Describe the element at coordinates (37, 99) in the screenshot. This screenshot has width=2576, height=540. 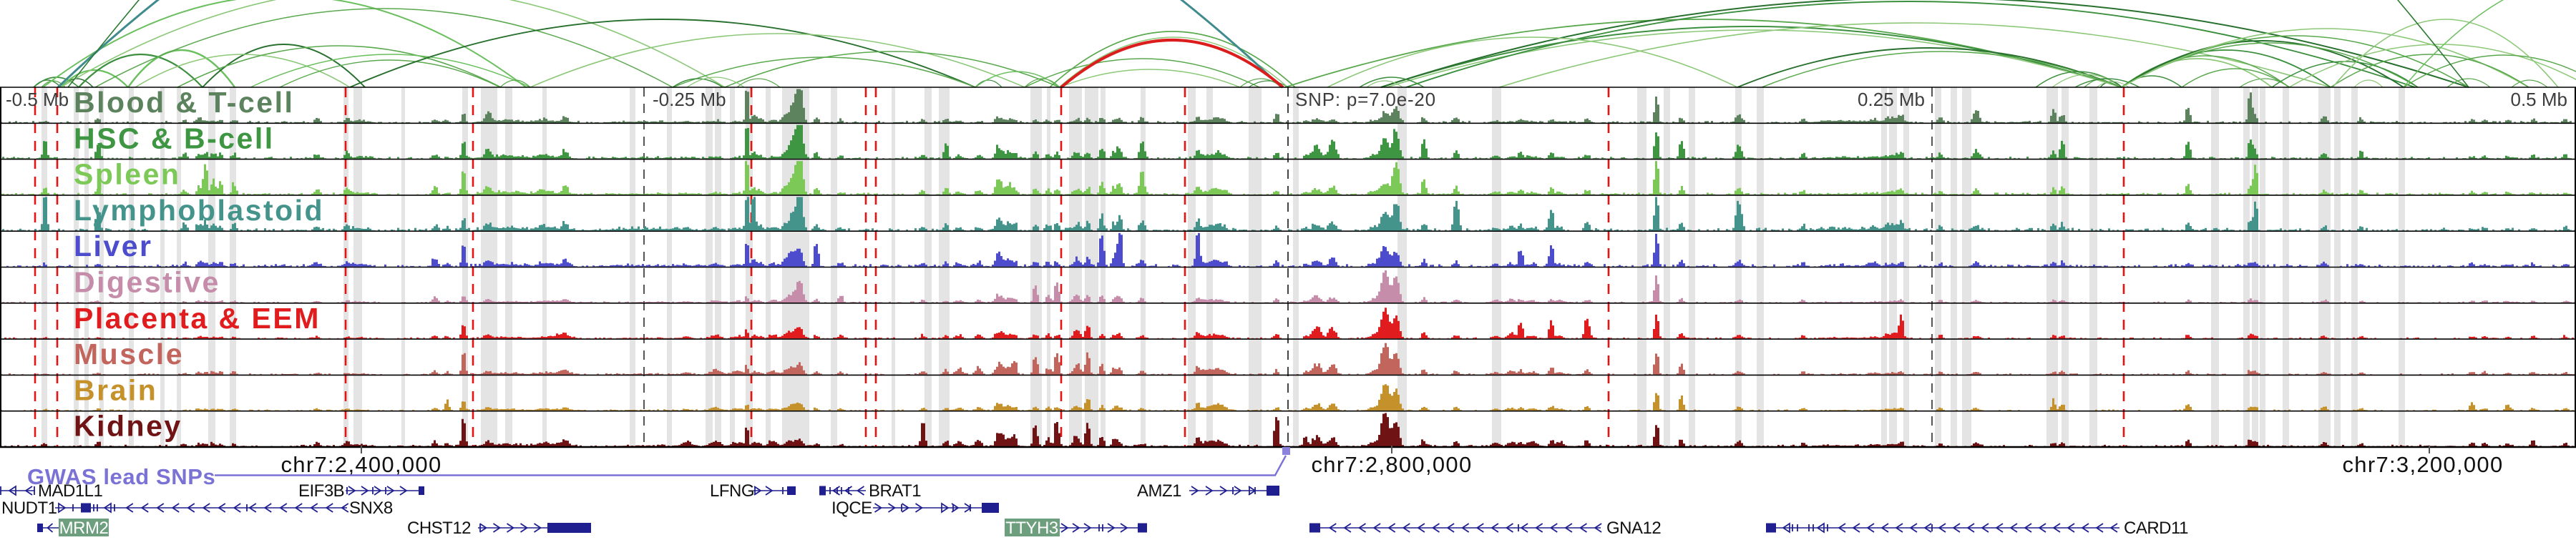
I see `svg-text: -0.5 Mb` at that location.